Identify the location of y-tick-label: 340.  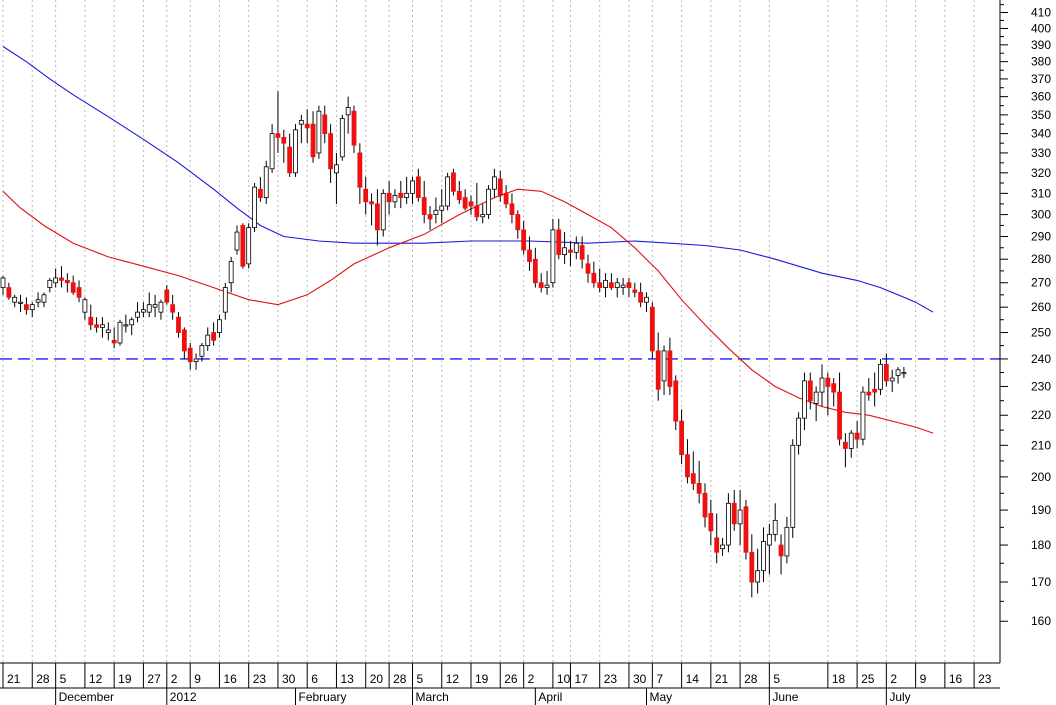
(1041, 134).